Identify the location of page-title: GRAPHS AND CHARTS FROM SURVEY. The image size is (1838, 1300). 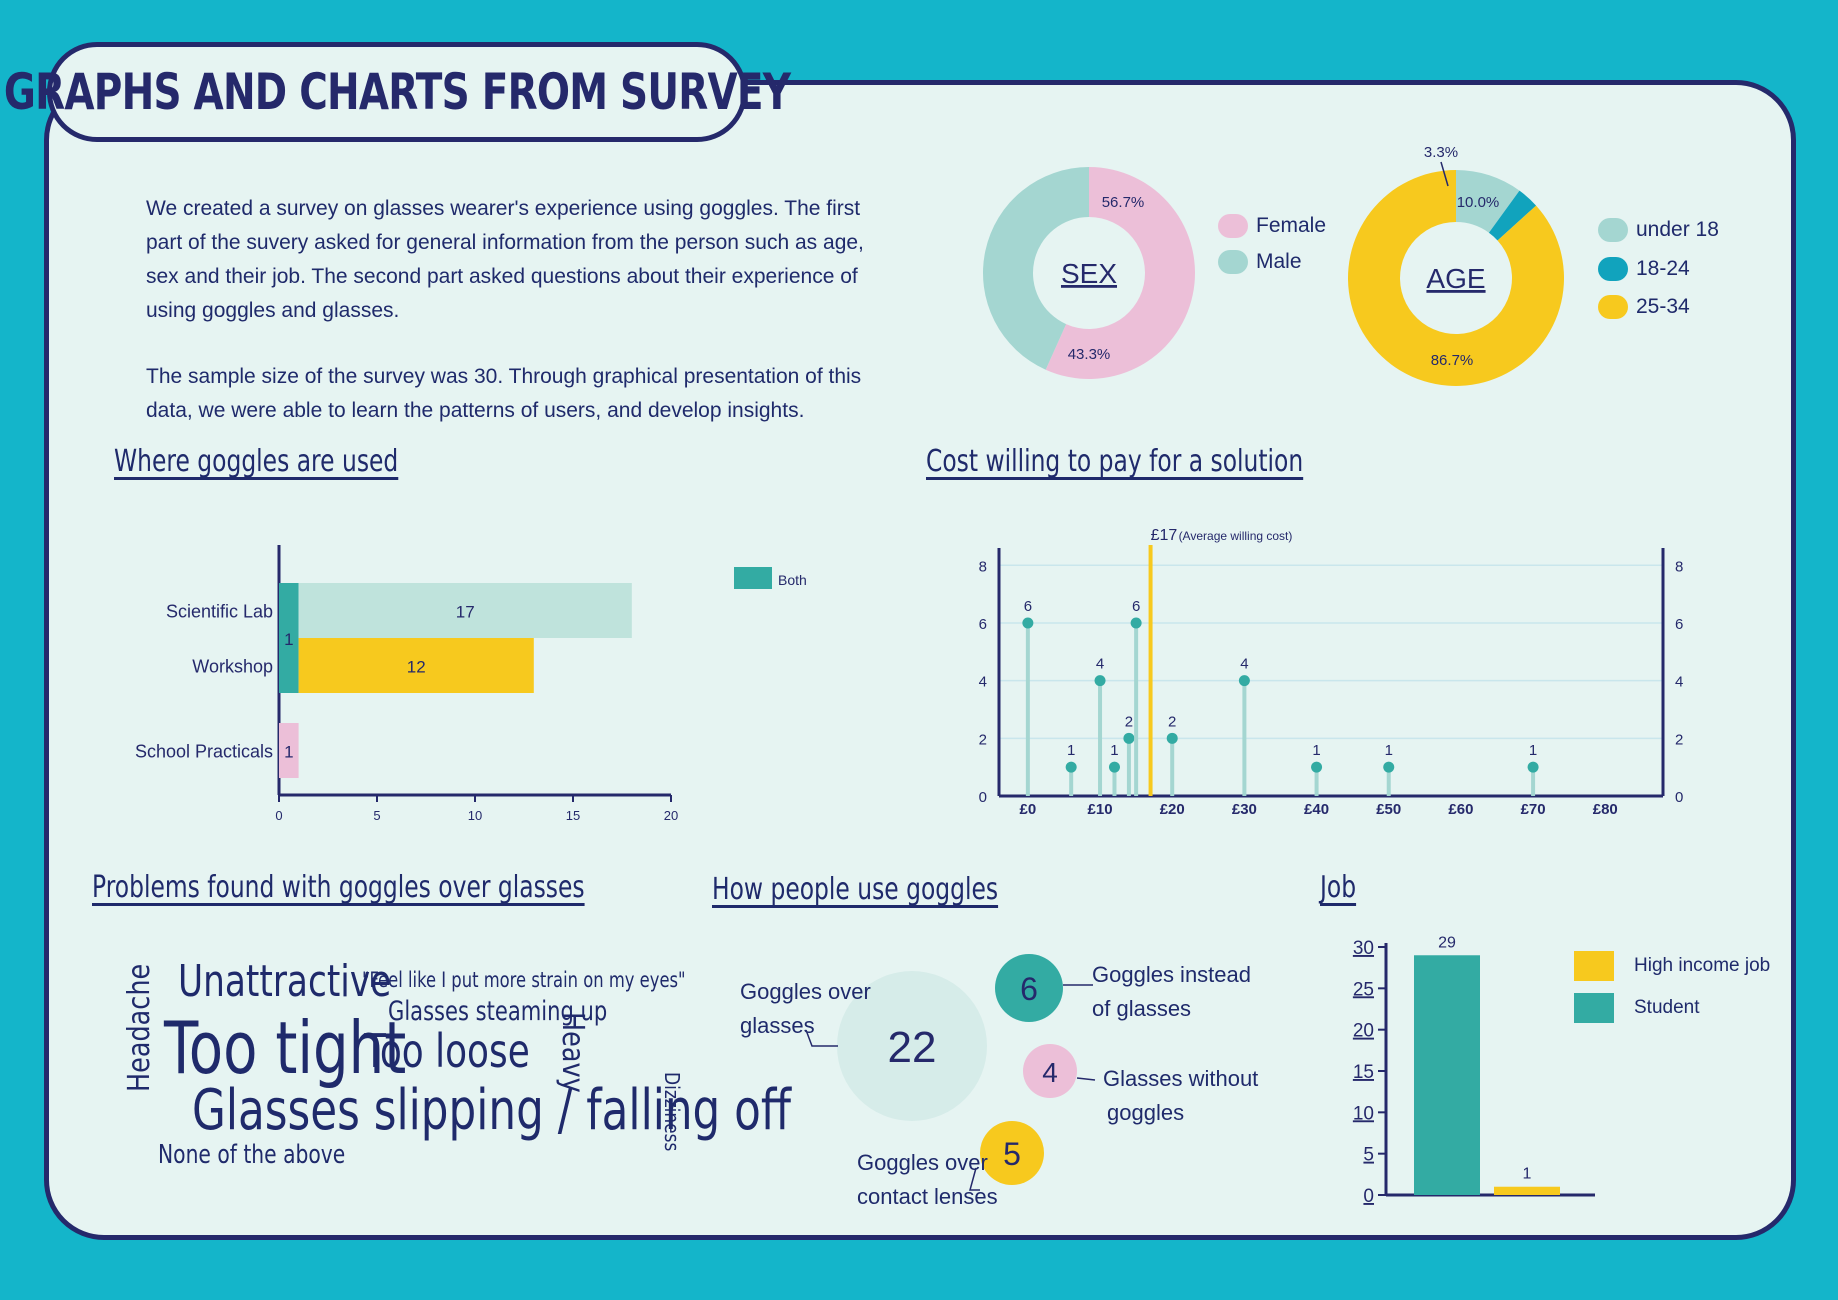
(397, 92).